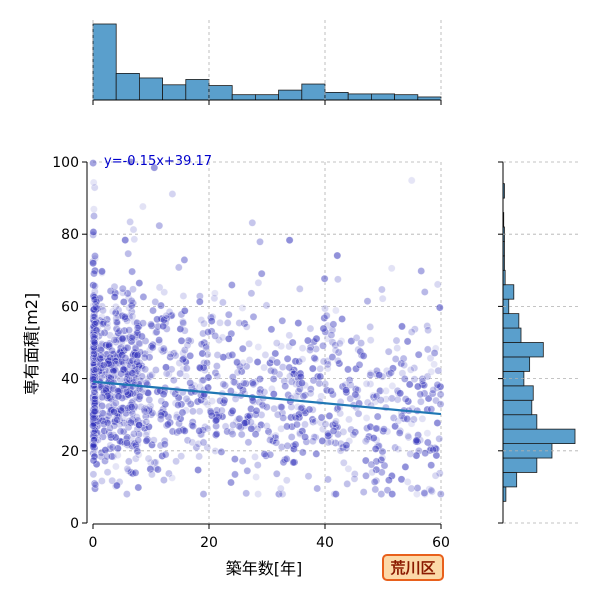 The image size is (600, 604). Describe the element at coordinates (413, 568) in the screenshot. I see `ward-badge-label: 荒川区` at that location.